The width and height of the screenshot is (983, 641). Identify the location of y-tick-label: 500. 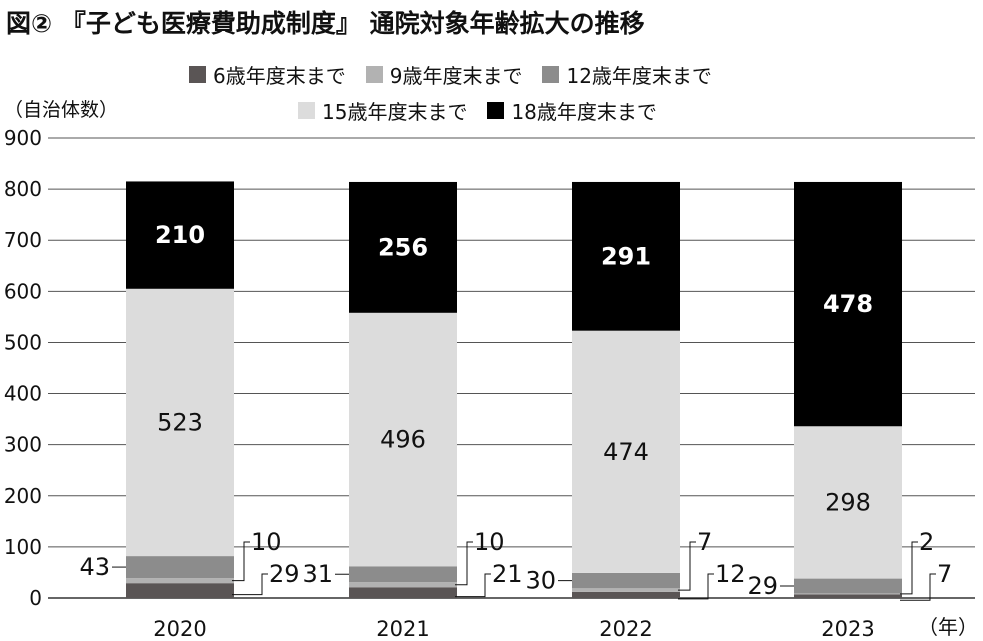
(23, 342).